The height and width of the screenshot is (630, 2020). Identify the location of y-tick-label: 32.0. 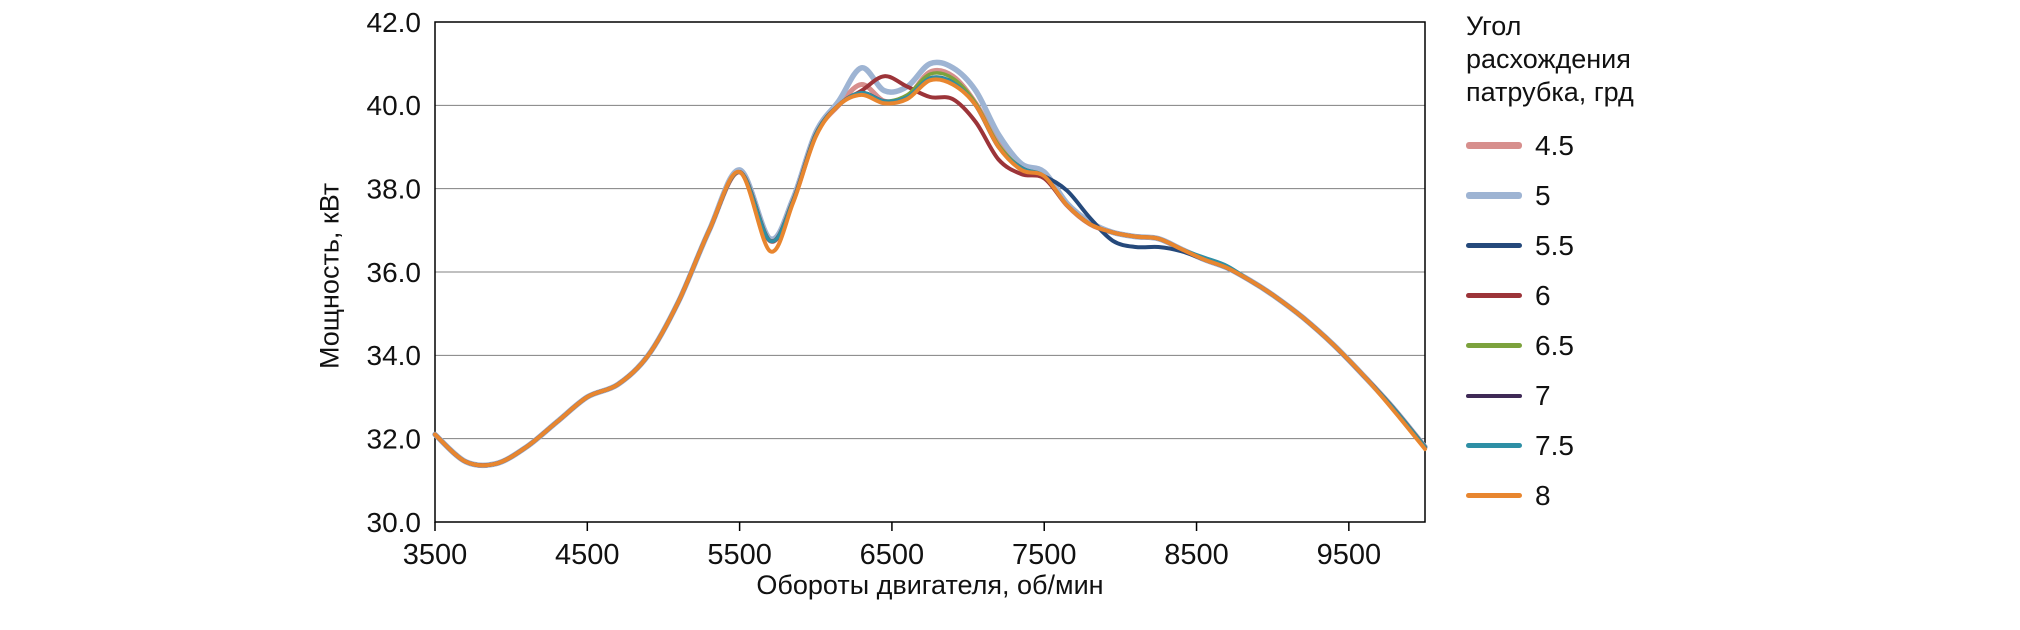
(394, 438).